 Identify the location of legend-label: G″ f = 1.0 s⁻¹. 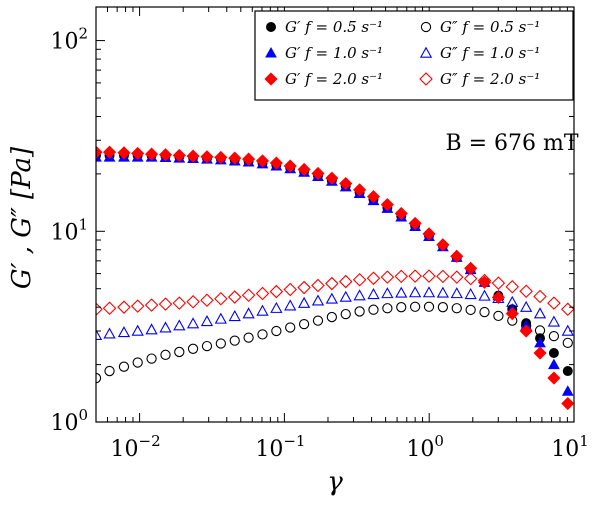
(490, 53).